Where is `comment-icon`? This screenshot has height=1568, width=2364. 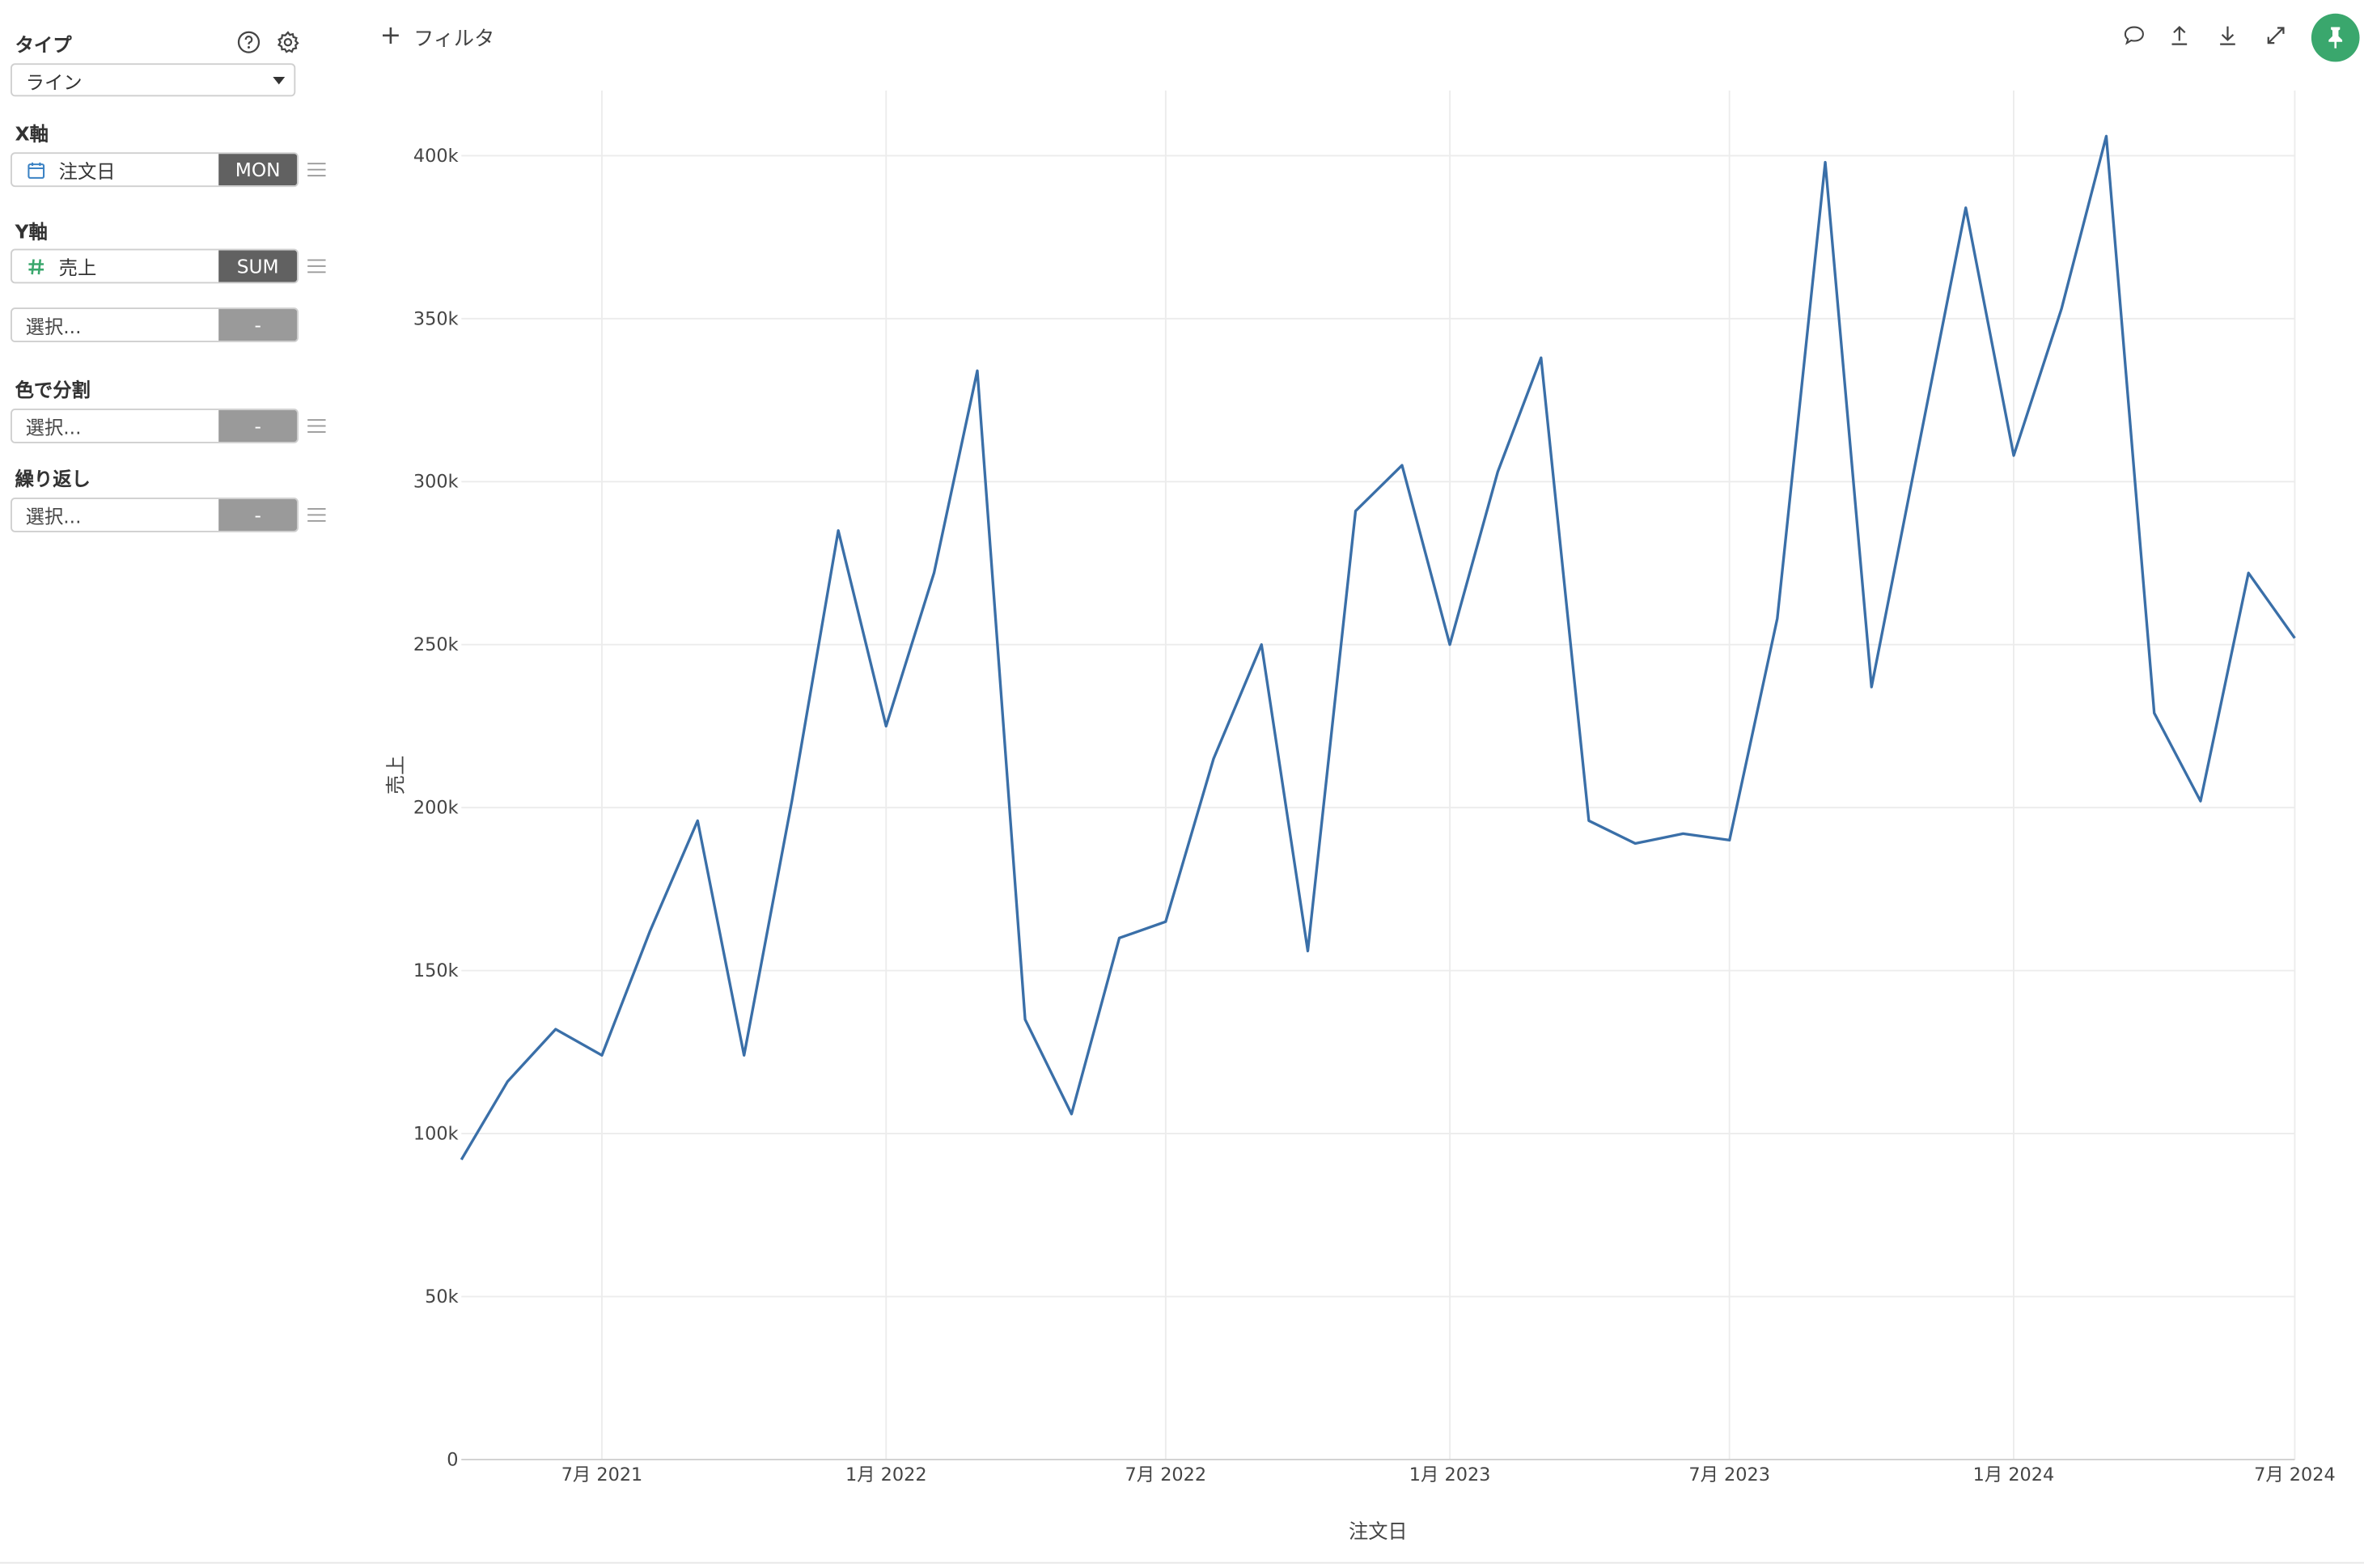
comment-icon is located at coordinates (2133, 34).